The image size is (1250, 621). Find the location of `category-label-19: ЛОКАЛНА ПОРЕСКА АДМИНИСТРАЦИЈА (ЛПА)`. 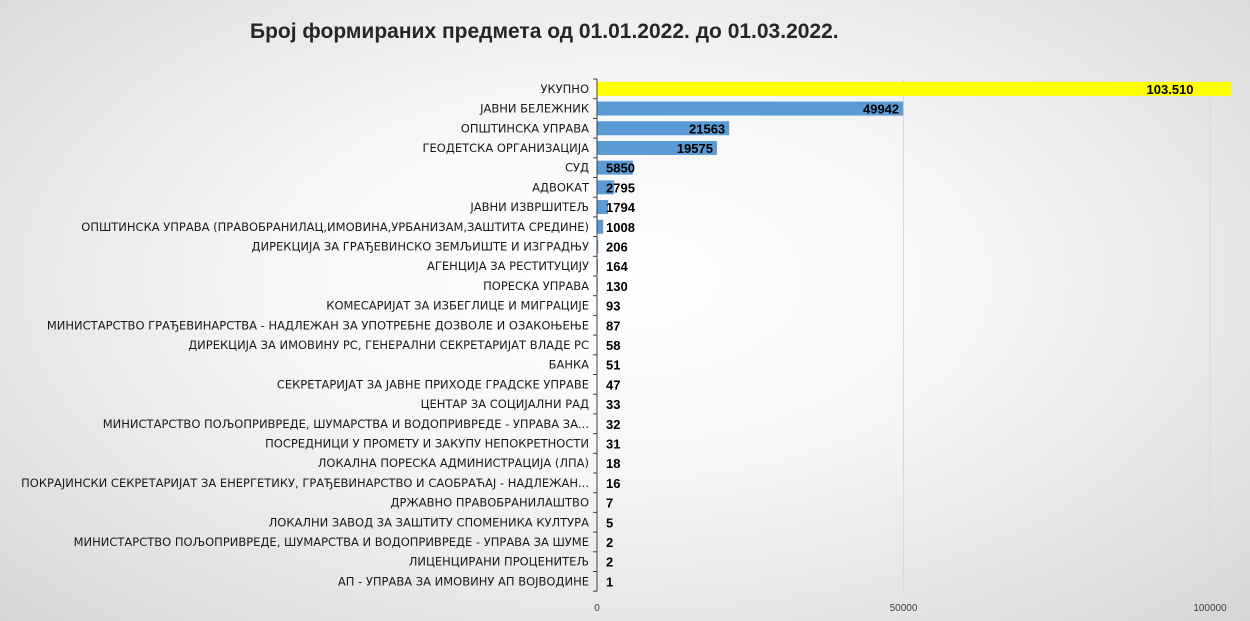

category-label-19: ЛОКАЛНА ПОРЕСКА АДМИНИСТРАЦИЈА (ЛПА) is located at coordinates (453, 463).